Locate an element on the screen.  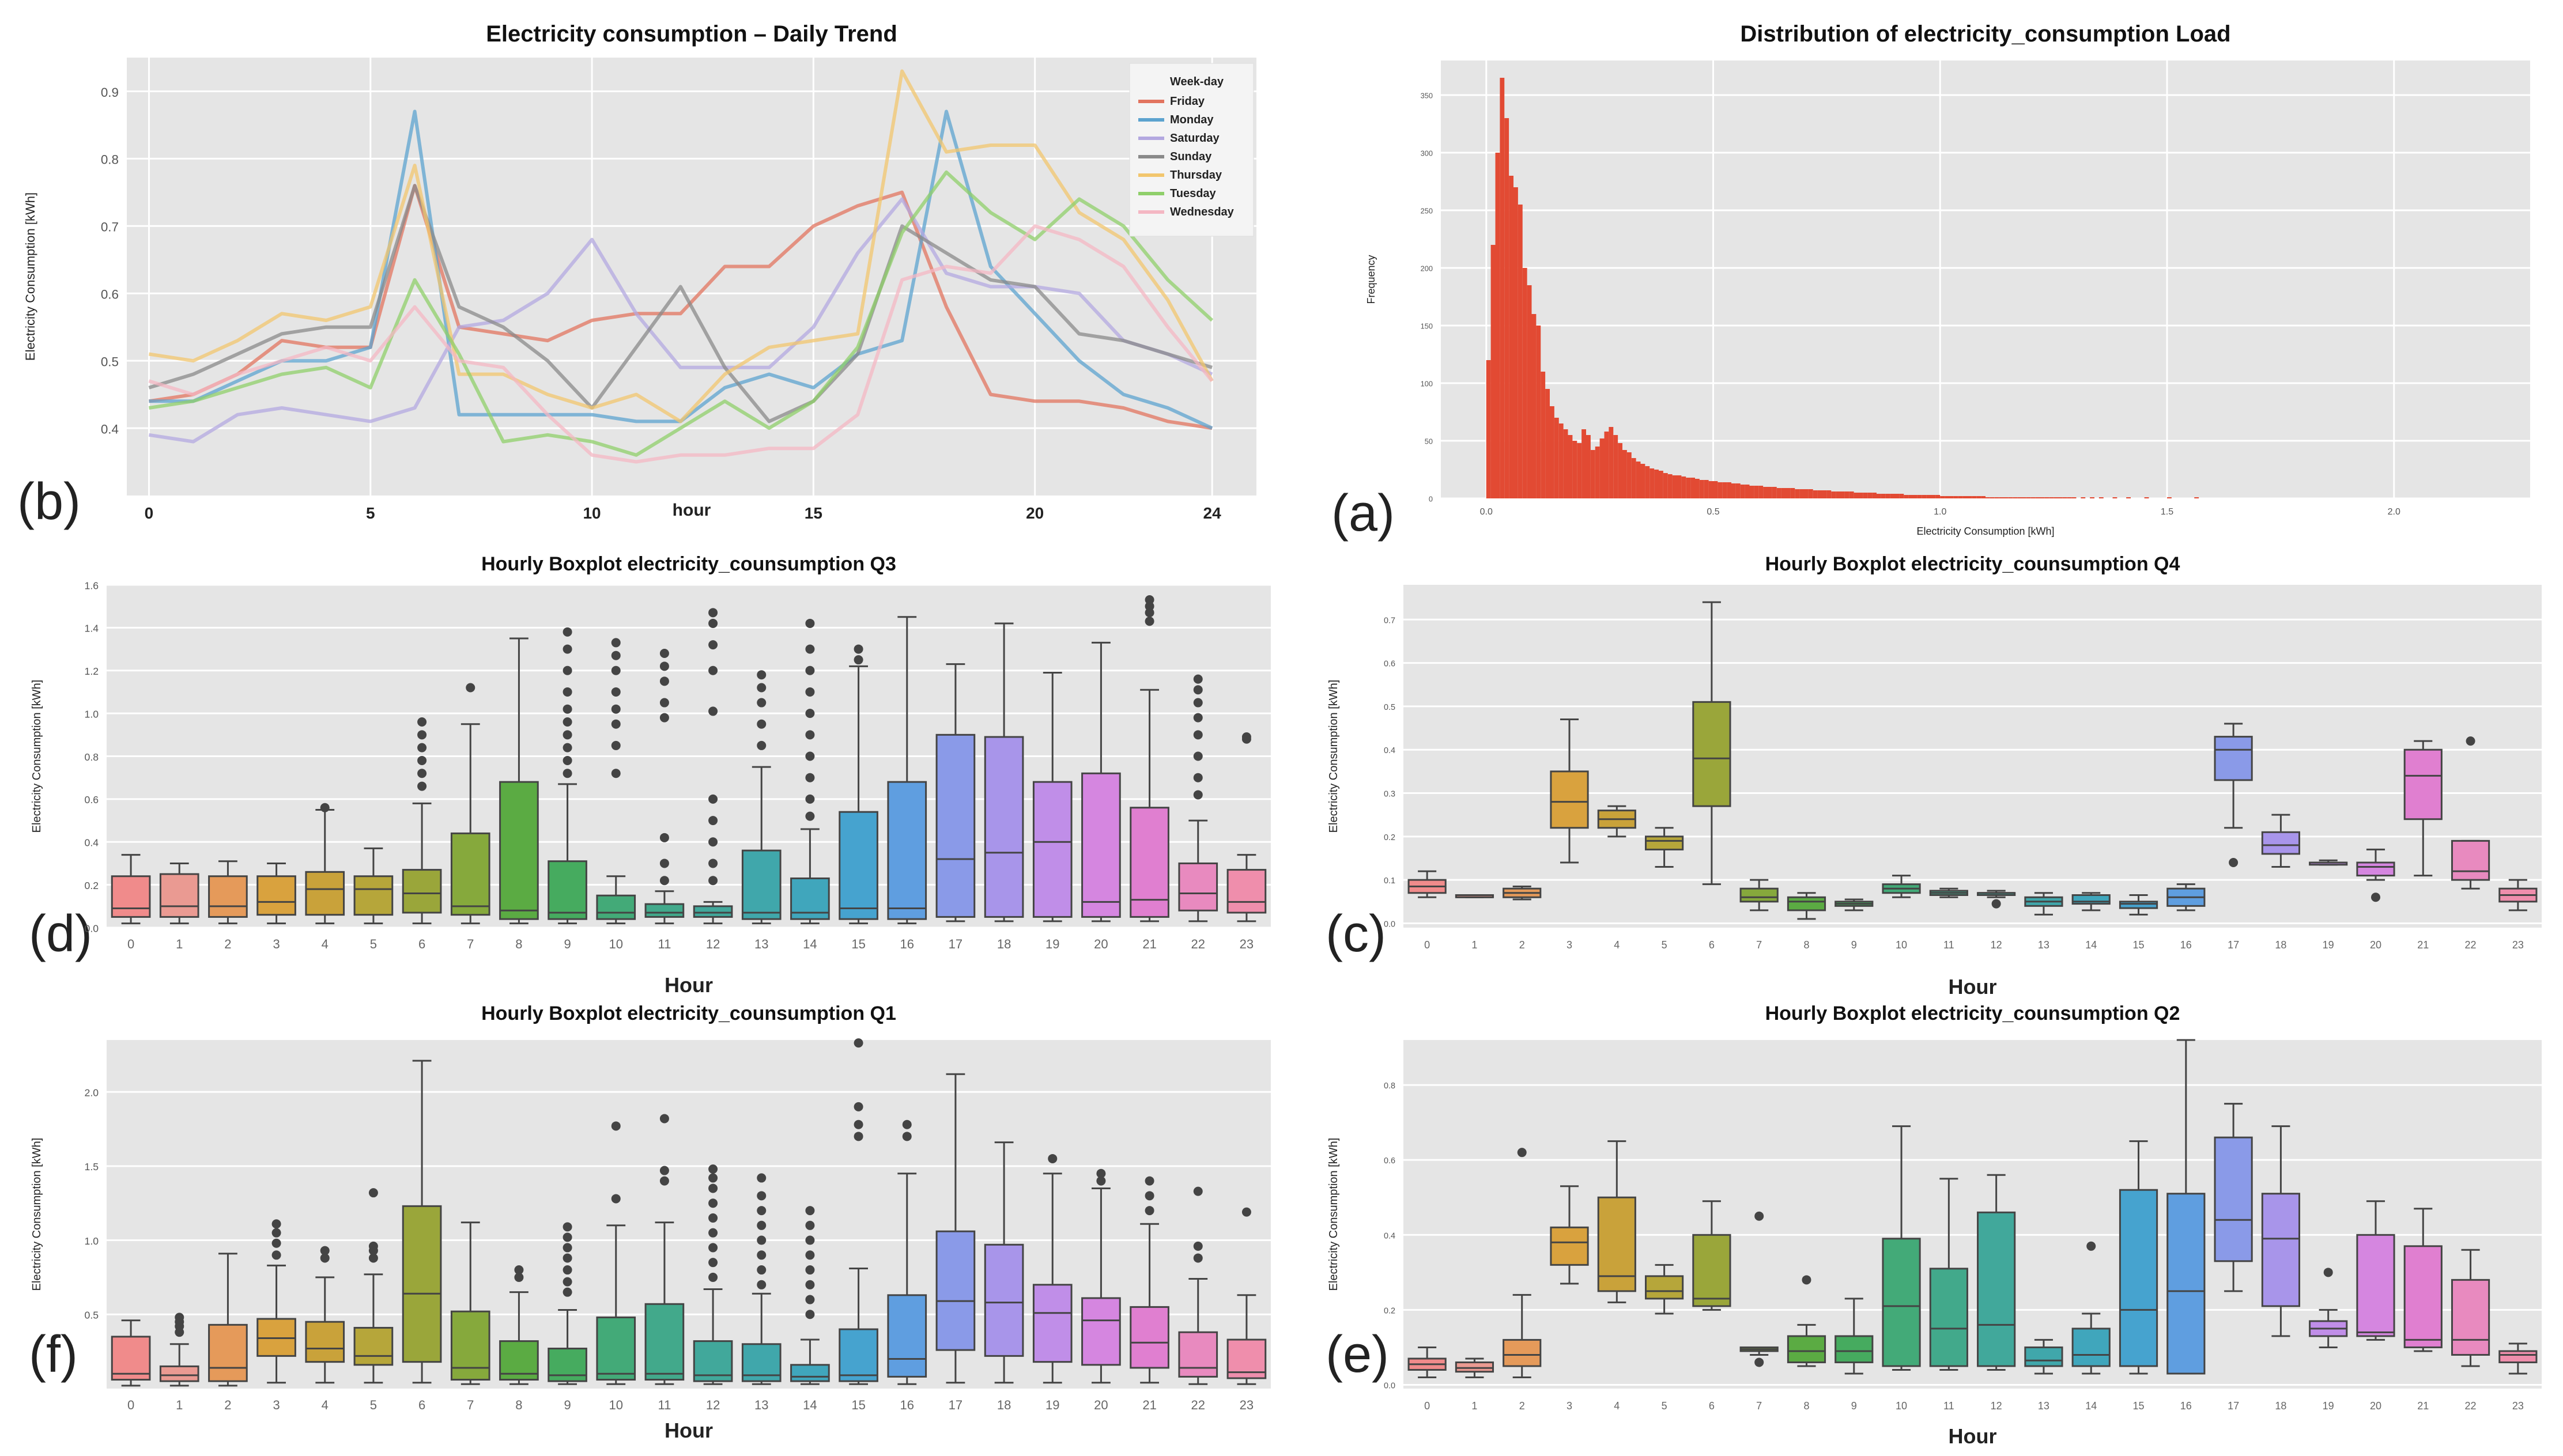
x-tick-label: 15 is located at coordinates (2139, 945).